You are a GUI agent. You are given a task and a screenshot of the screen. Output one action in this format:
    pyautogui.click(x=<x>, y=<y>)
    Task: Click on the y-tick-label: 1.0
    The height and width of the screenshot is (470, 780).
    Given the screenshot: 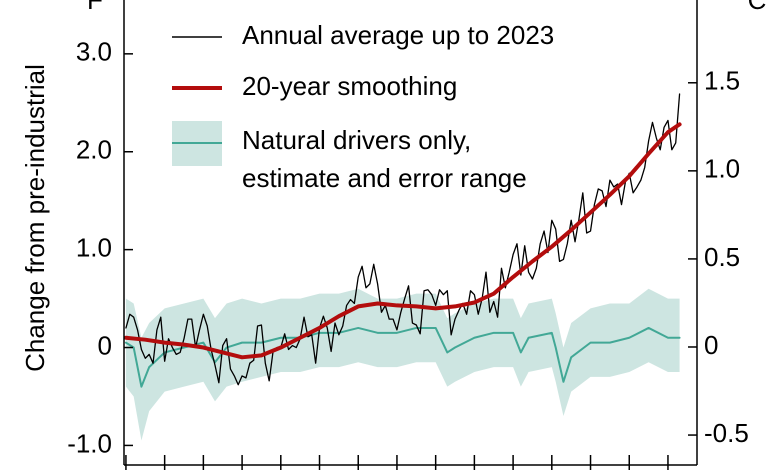 What is the action you would take?
    pyautogui.click(x=94, y=248)
    